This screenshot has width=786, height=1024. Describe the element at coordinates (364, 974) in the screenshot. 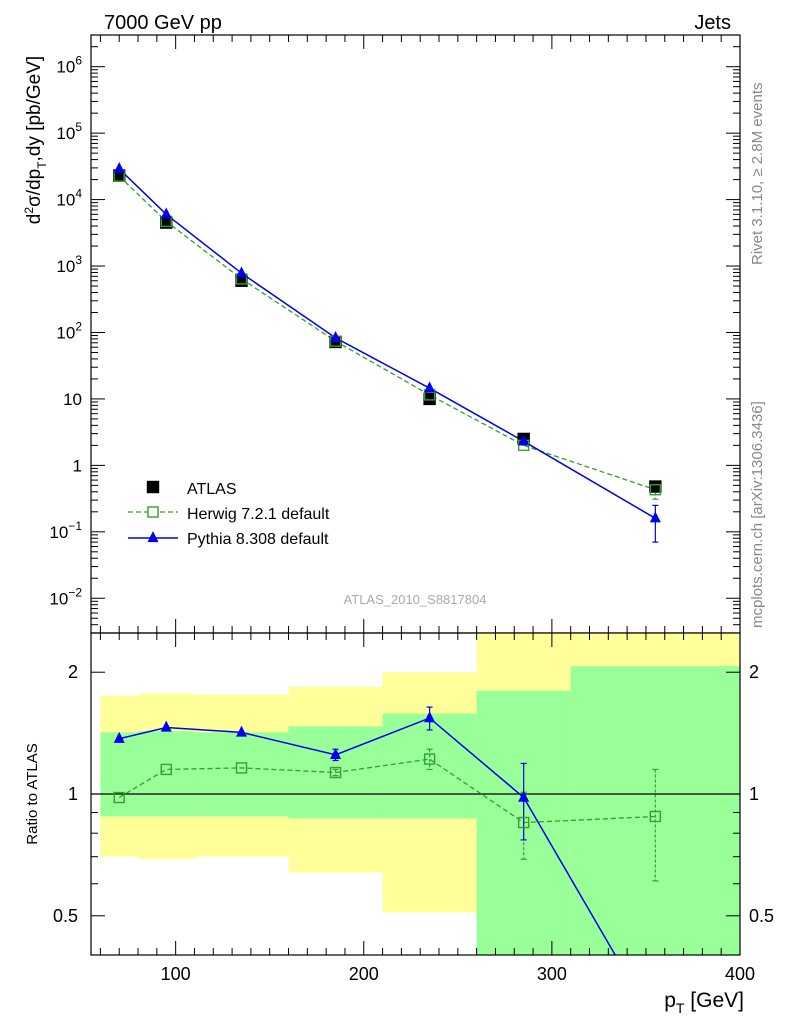

I see `x-tick-label: 200` at that location.